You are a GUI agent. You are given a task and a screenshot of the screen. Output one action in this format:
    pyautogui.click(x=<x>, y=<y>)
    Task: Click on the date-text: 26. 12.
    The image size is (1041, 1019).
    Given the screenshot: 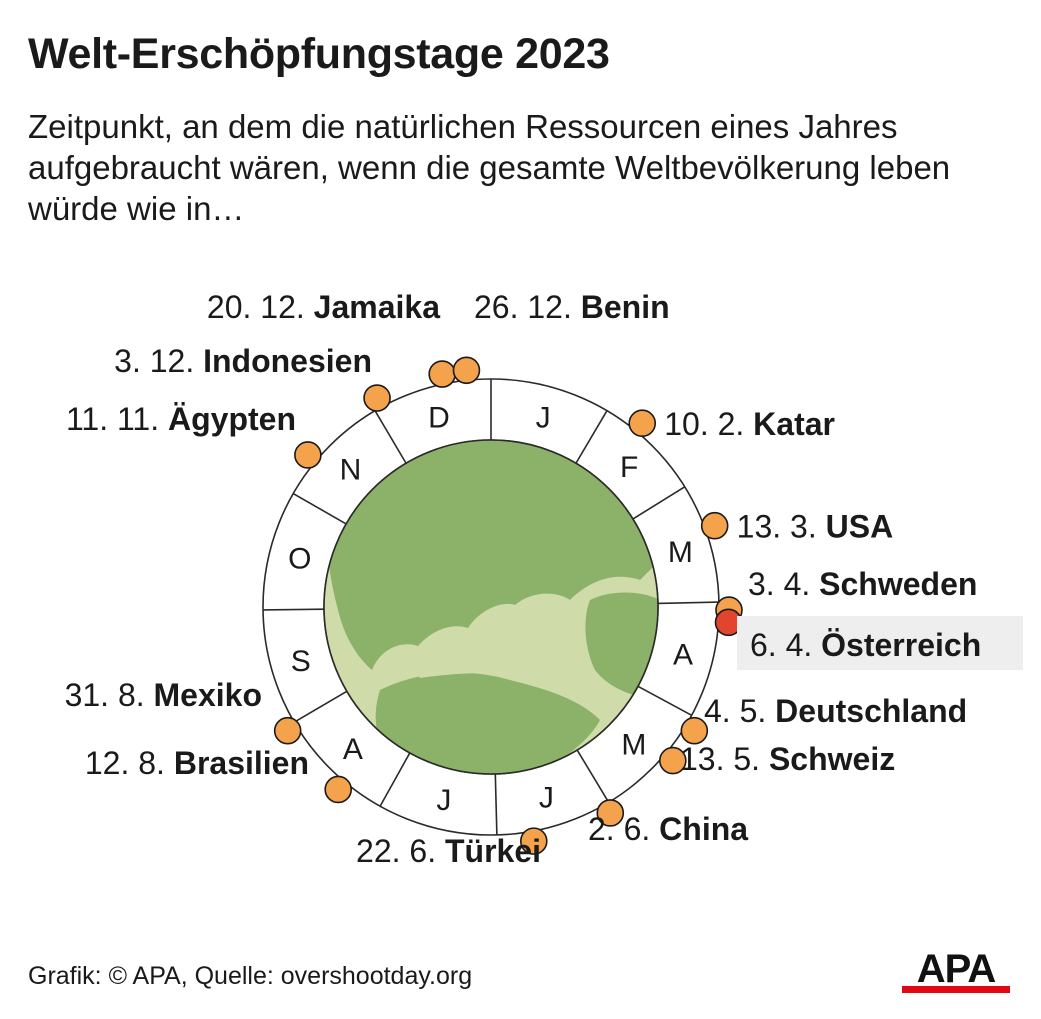 What is the action you would take?
    pyautogui.click(x=527, y=307)
    